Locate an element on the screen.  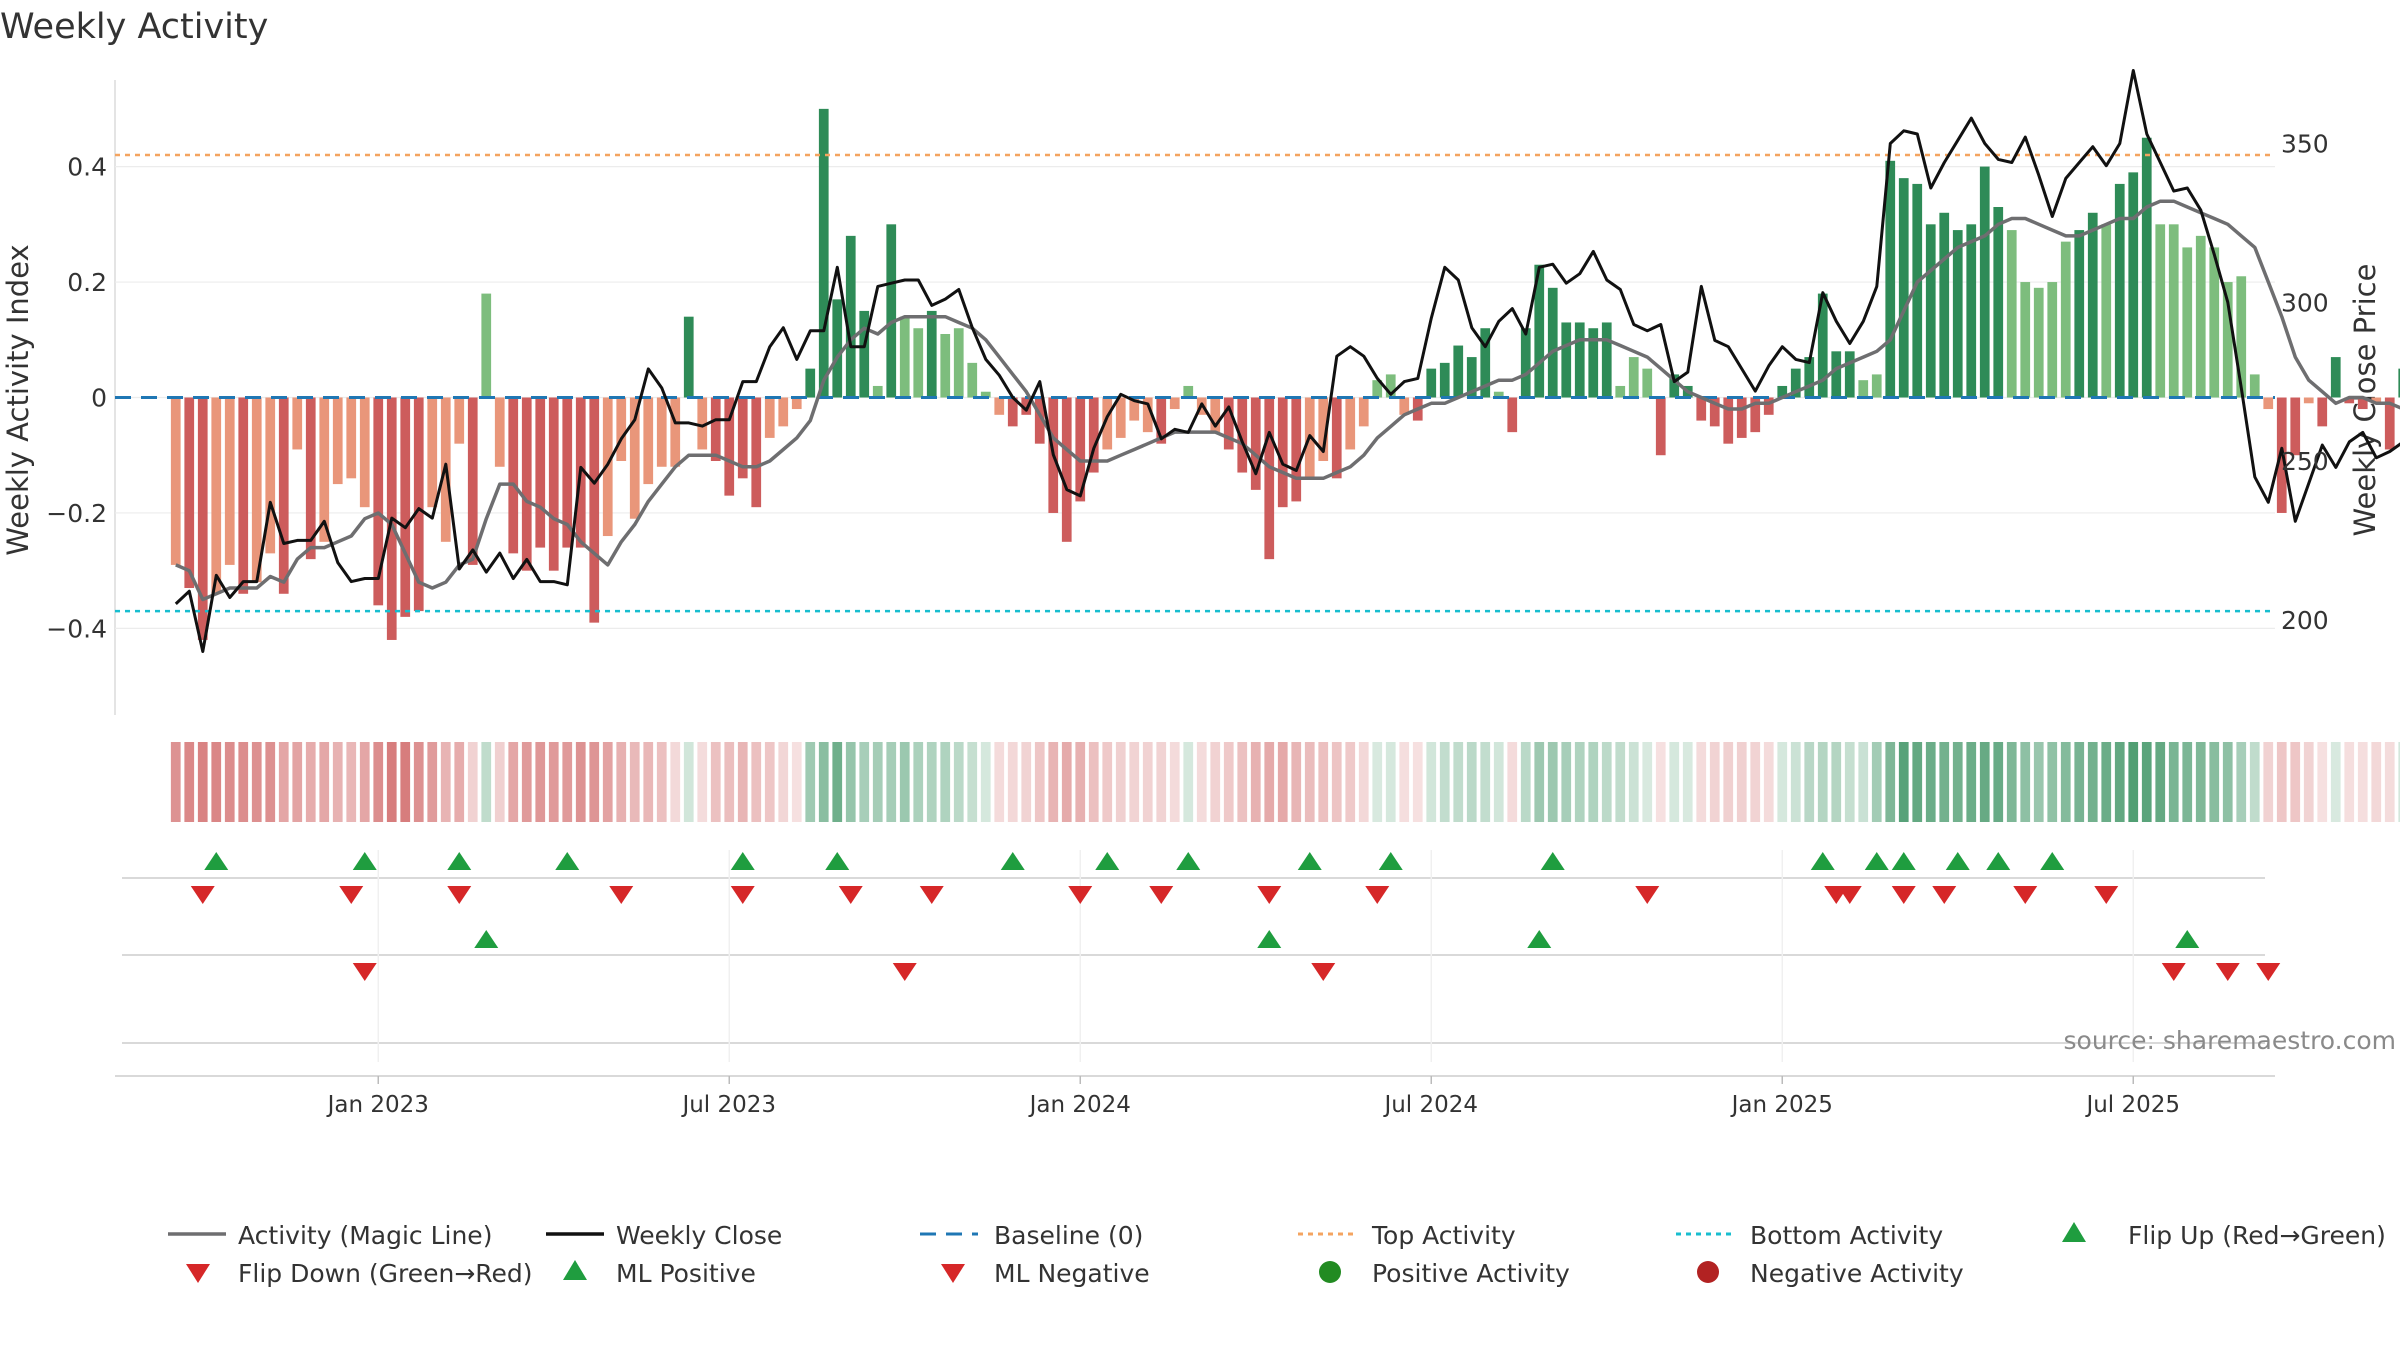
x-tick-label: Jan 2025 is located at coordinates (1781, 1105).